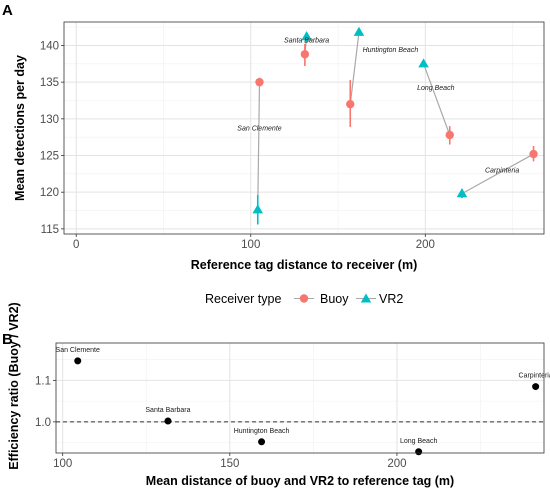 The width and height of the screenshot is (550, 497). What do you see at coordinates (534, 376) in the screenshot?
I see `ratio-point-label: Carpinteria` at bounding box center [534, 376].